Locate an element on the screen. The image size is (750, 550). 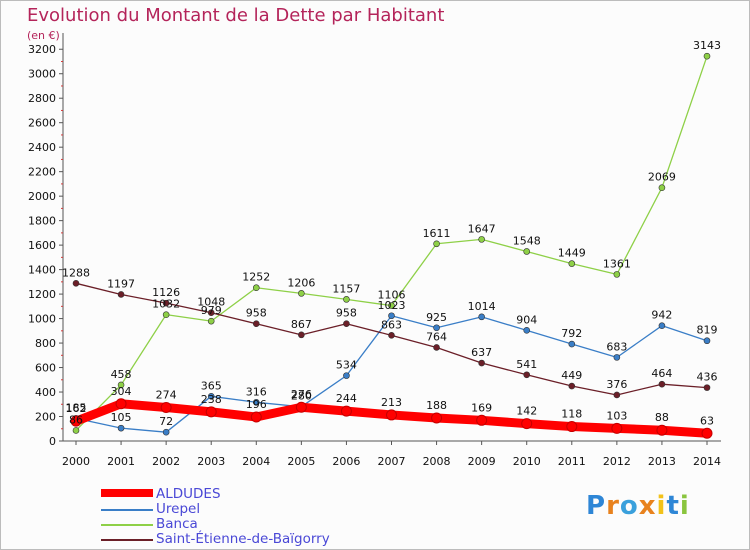
data-label: 276 is located at coordinates (301, 394).